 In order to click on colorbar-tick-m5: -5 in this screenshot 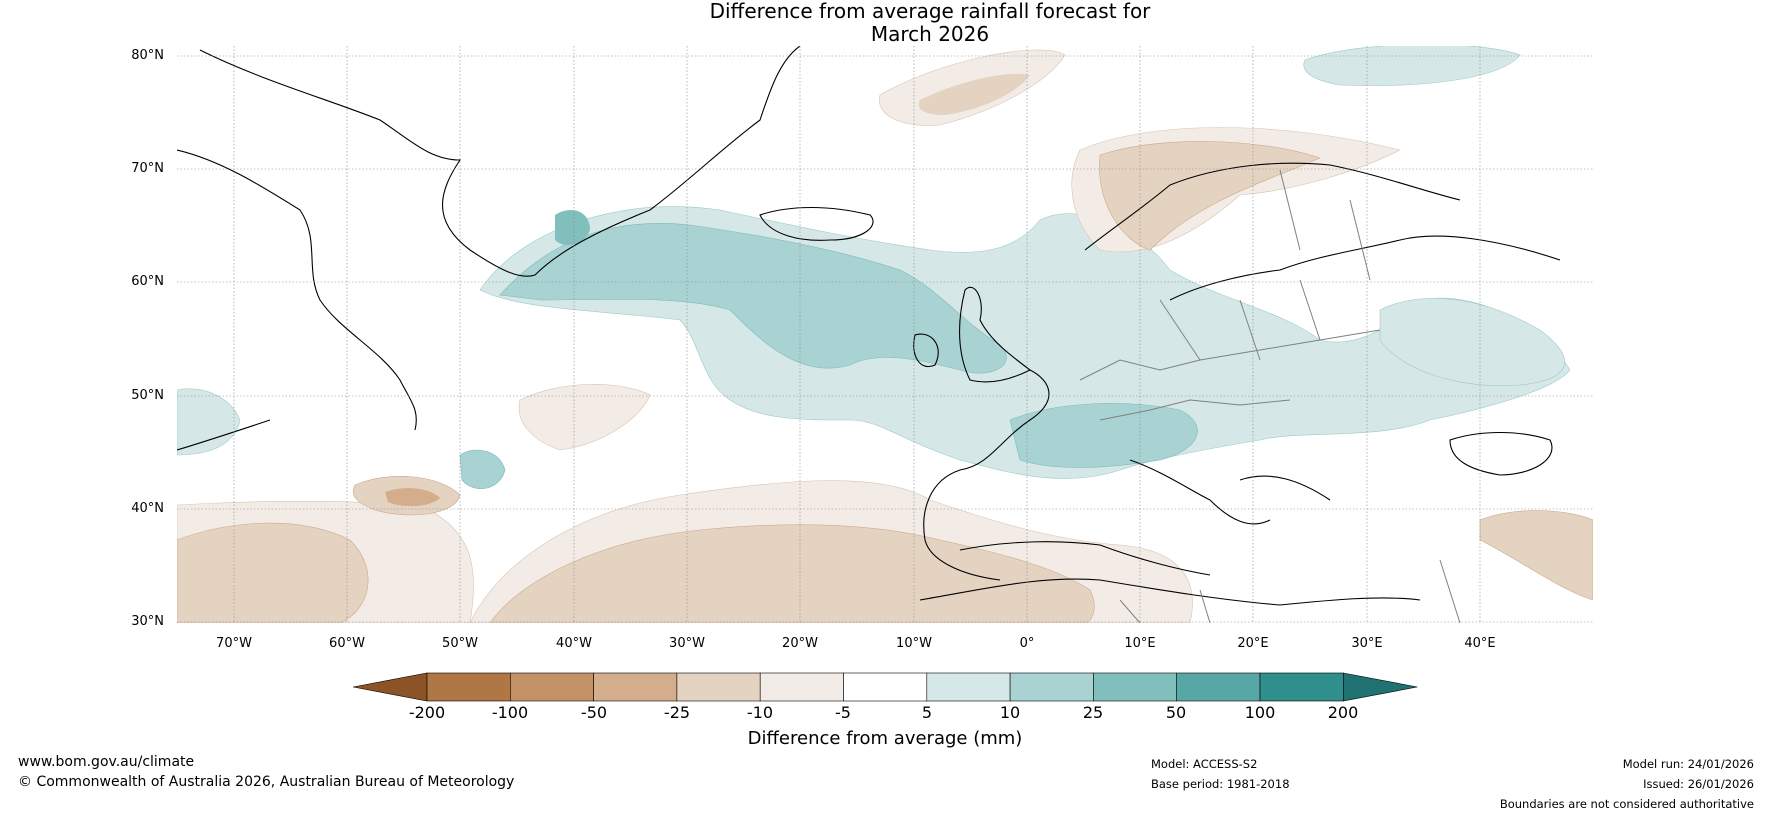, I will do `click(843, 712)`.